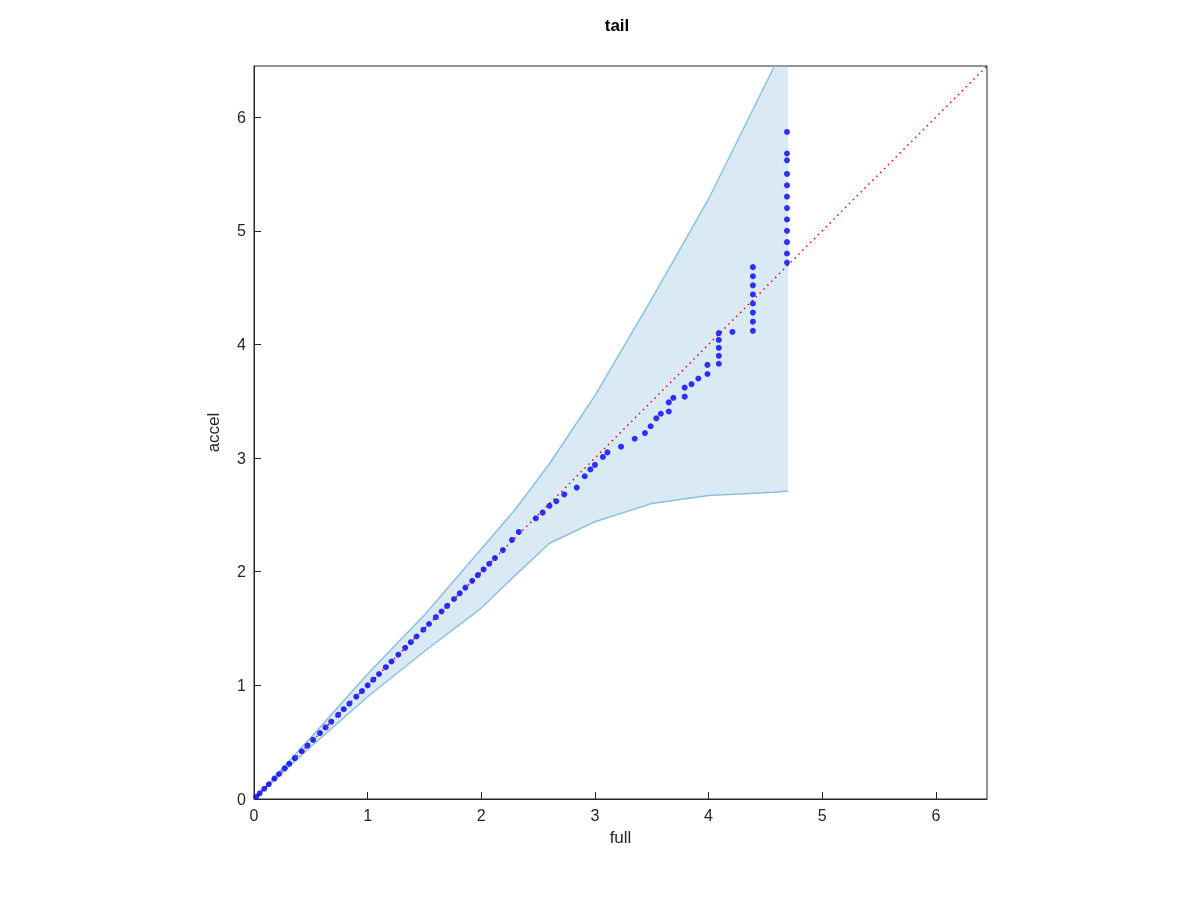 This screenshot has width=1200, height=900. What do you see at coordinates (242, 231) in the screenshot?
I see `y-tick-label: 5` at bounding box center [242, 231].